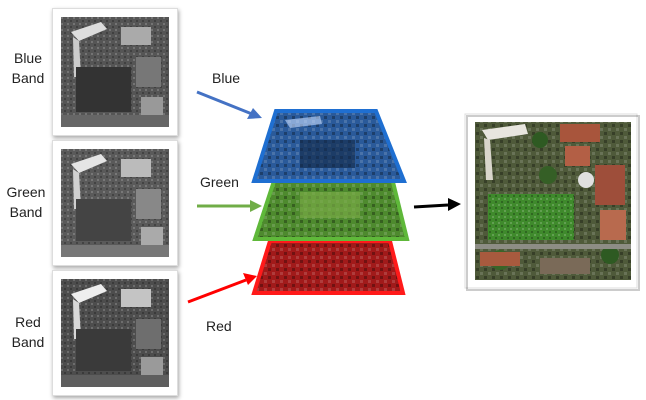  I want to click on red-layer, so click(328, 267).